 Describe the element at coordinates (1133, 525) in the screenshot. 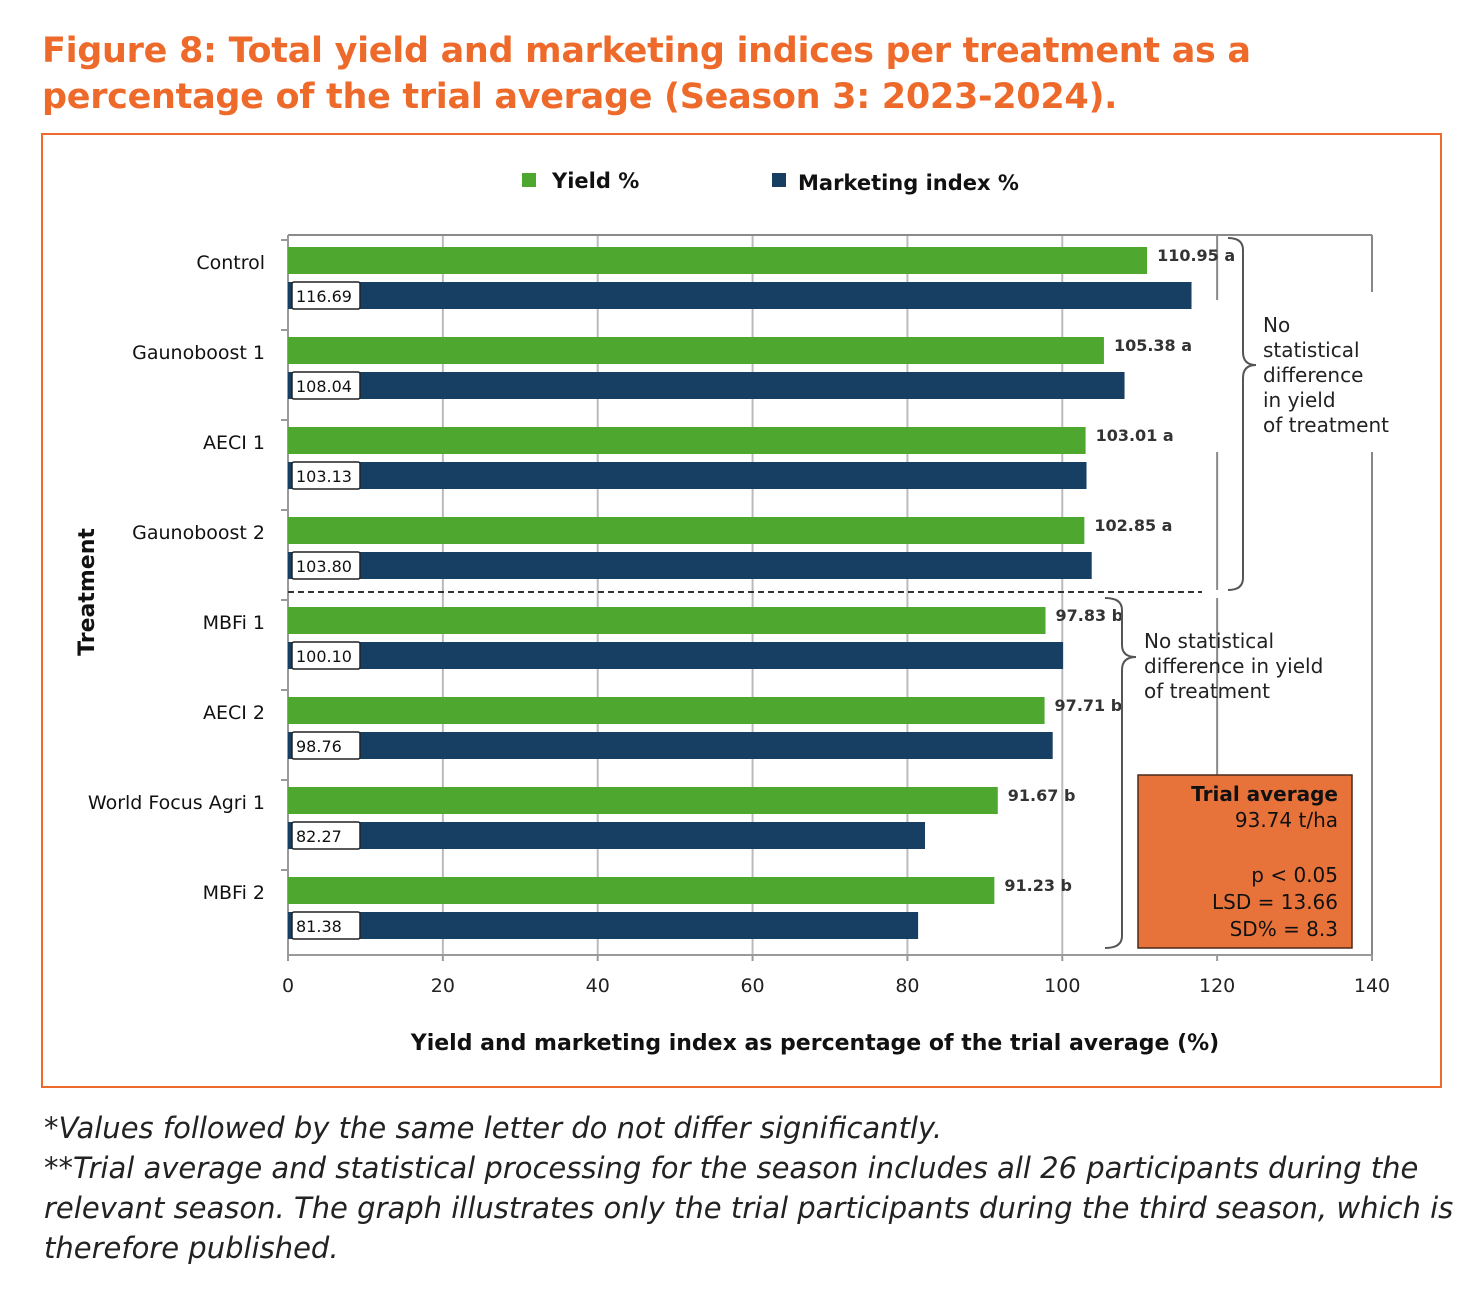

I see `data-label-yield: 102.85 a` at that location.